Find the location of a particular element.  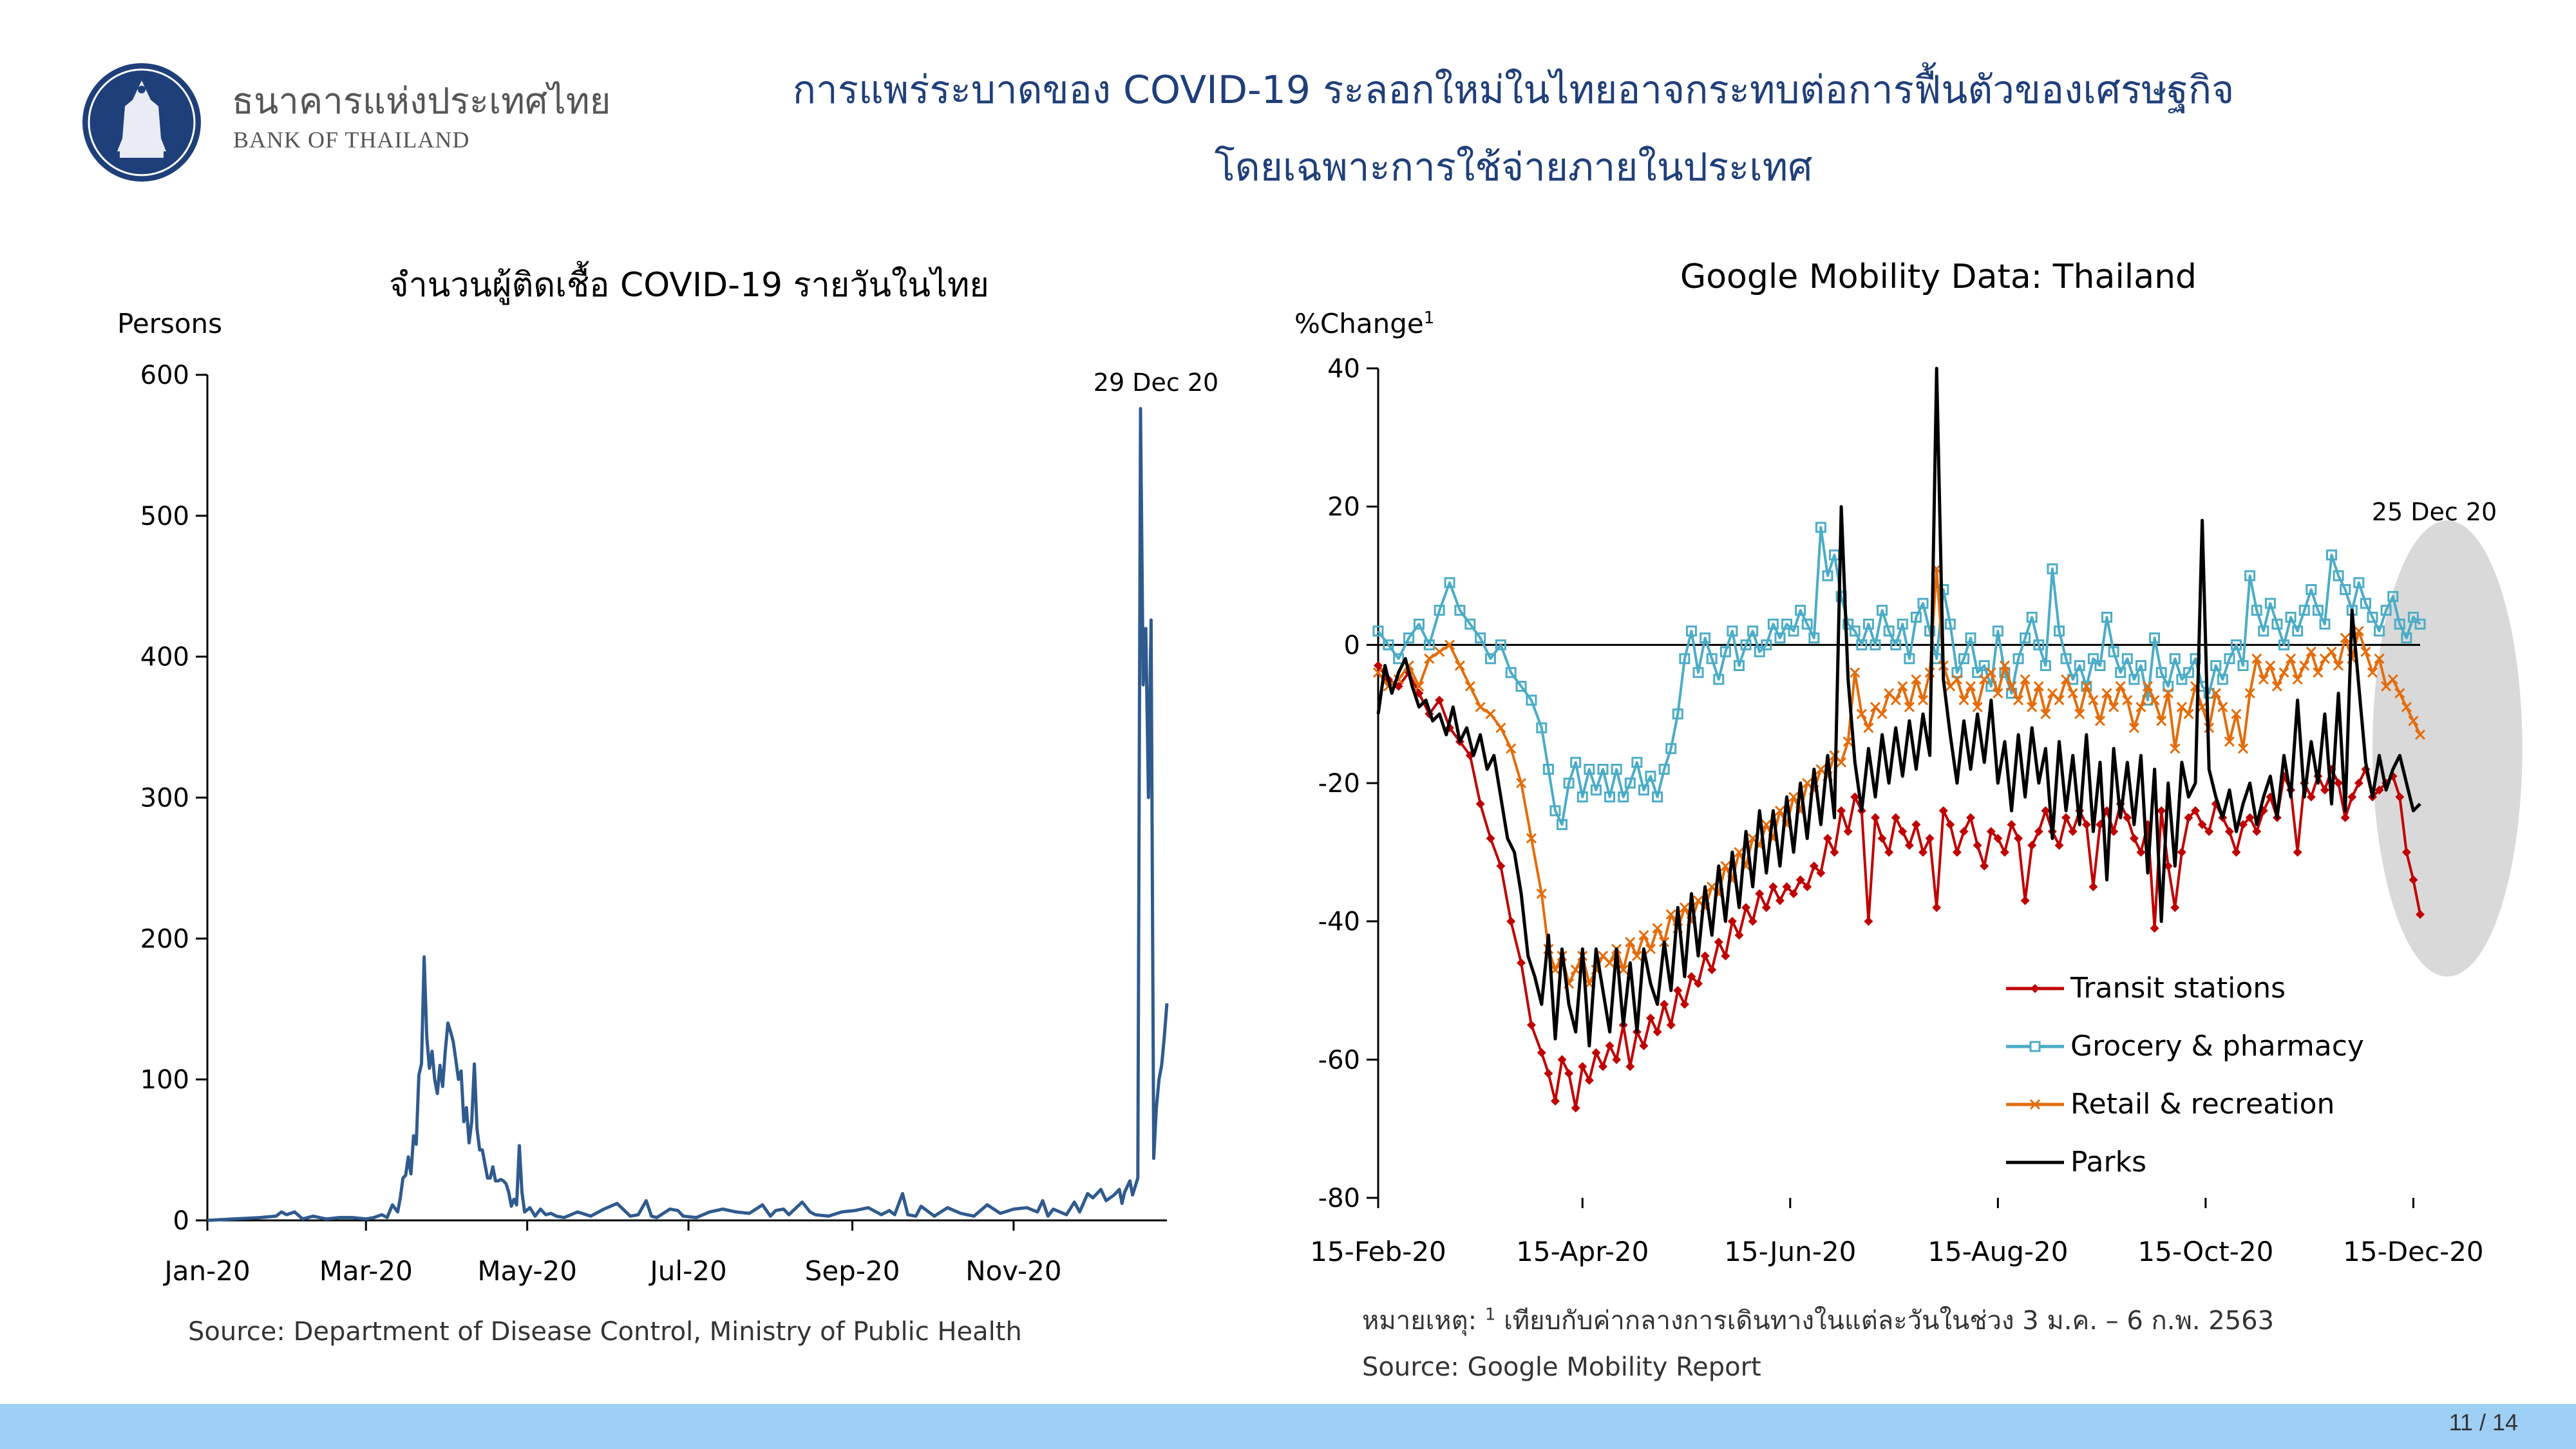

y-tick-label: 200 is located at coordinates (164, 939).